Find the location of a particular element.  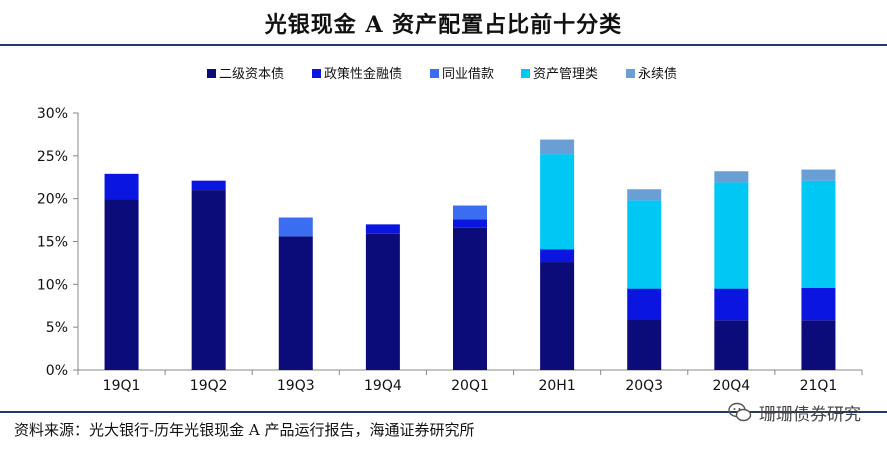

watermark-text: 珊珊债券研究 is located at coordinates (810, 414).